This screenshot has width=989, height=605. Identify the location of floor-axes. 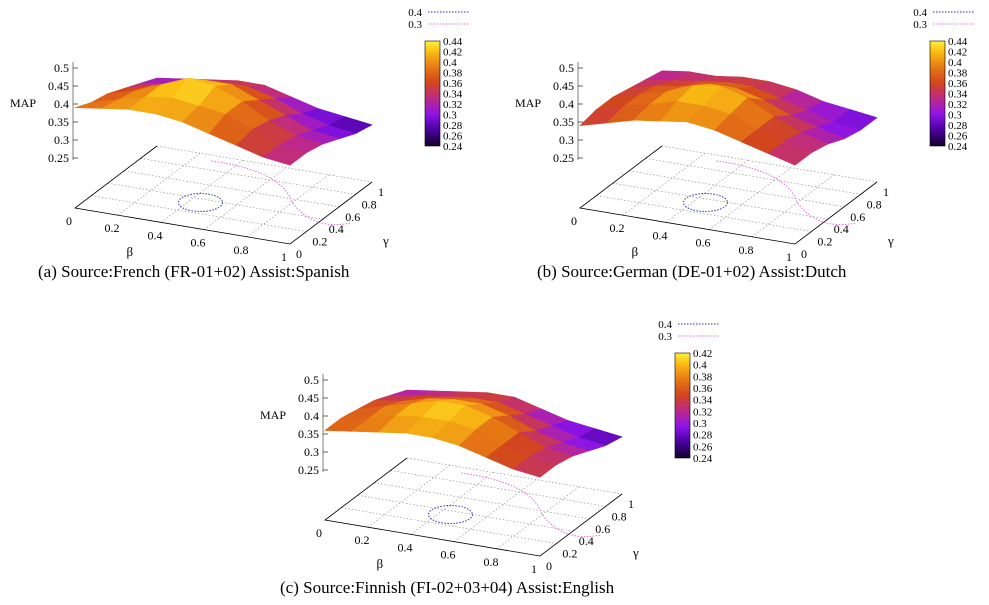
(728, 195).